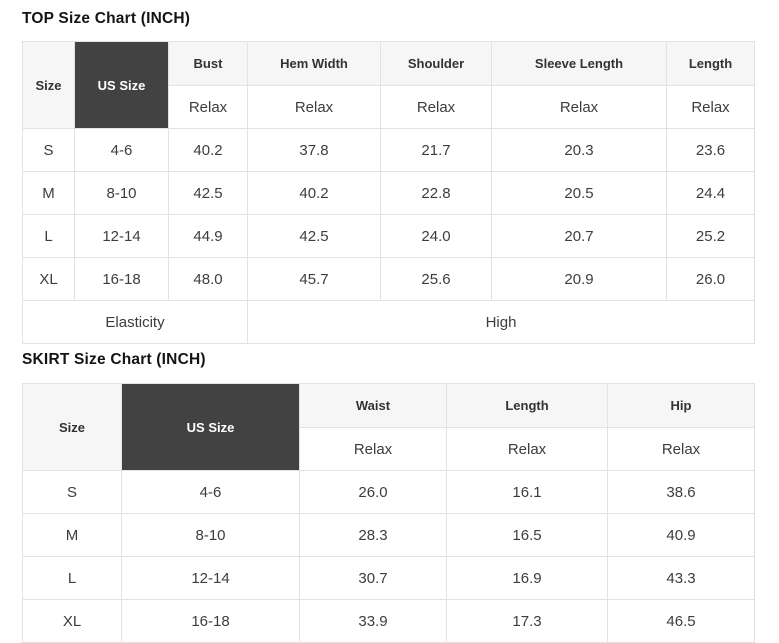  Describe the element at coordinates (710, 150) in the screenshot. I see `measurement-cell: 23.6` at that location.